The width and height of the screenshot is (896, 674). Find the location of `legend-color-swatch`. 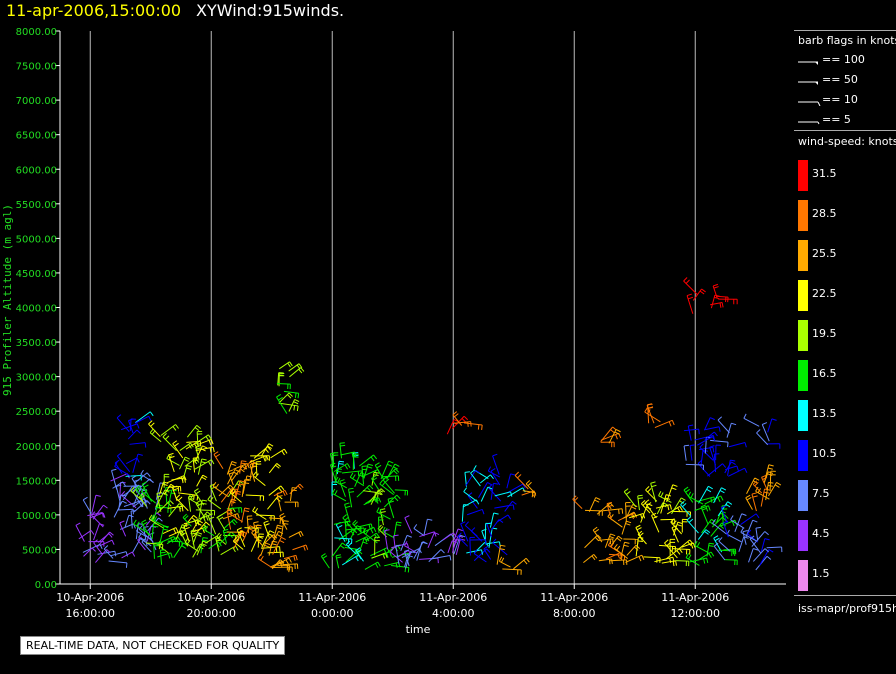

legend-color-swatch is located at coordinates (803, 415).